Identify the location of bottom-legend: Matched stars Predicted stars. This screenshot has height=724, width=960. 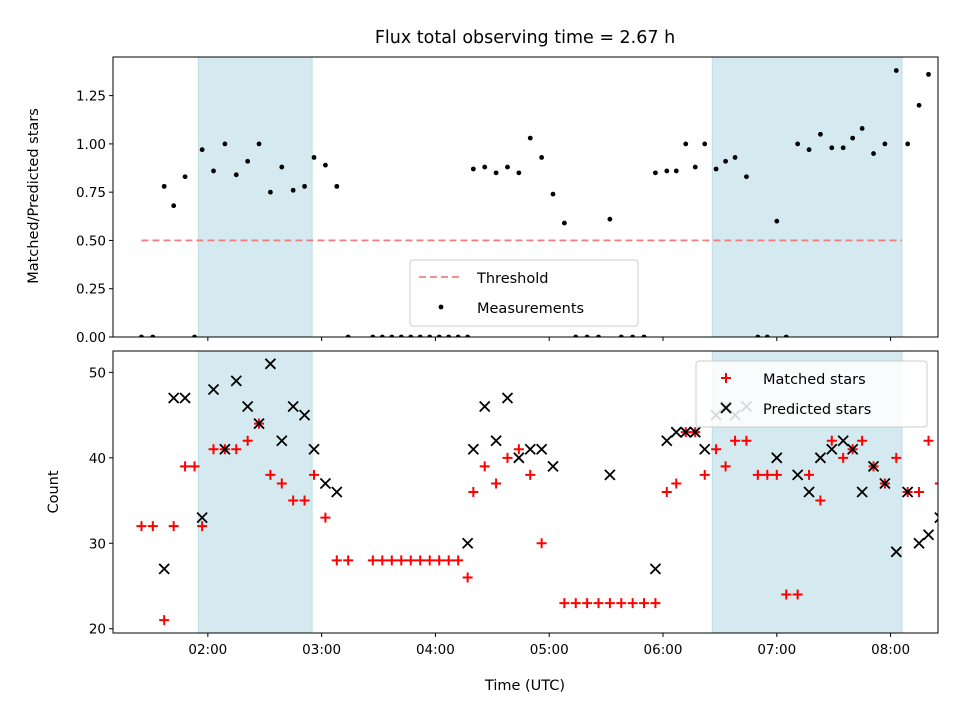
(811, 394).